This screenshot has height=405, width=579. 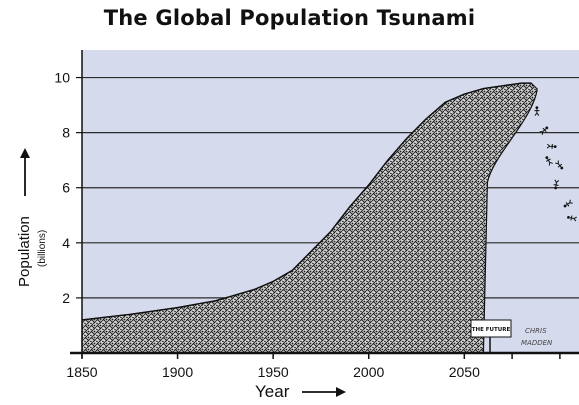 What do you see at coordinates (81, 372) in the screenshot?
I see `x-tick-label-1850: 1850` at bounding box center [81, 372].